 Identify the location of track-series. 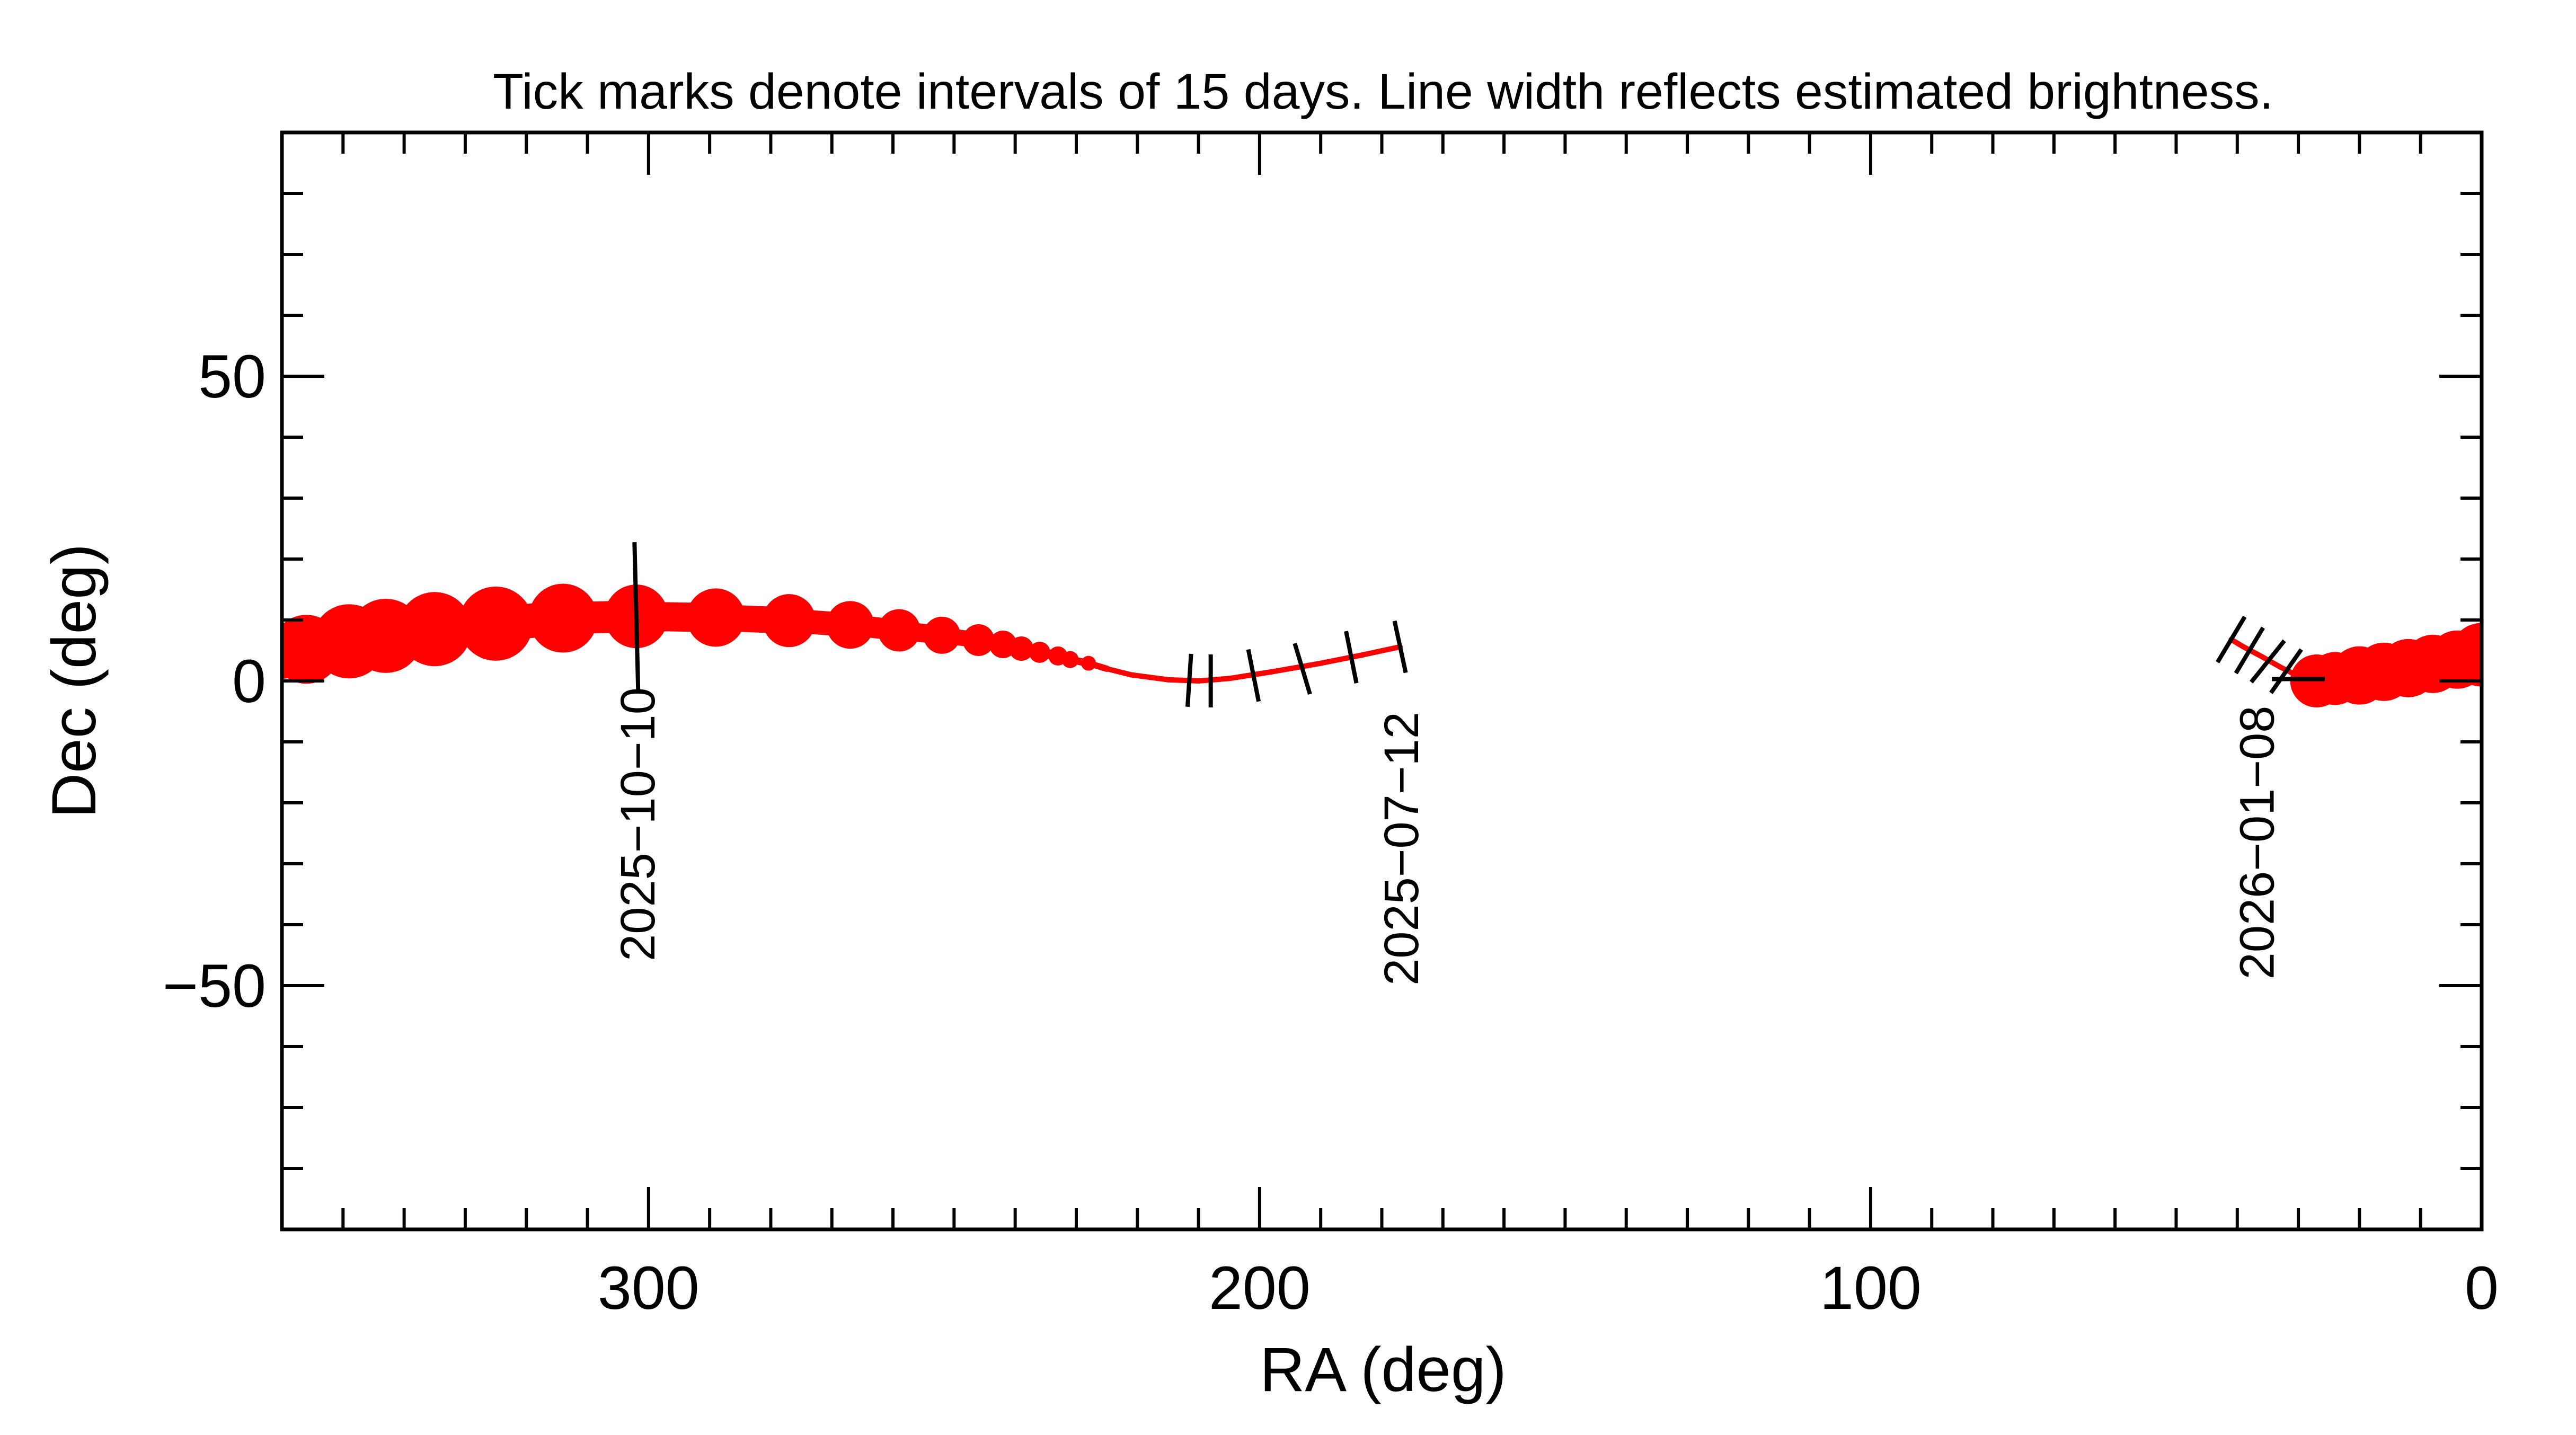
(842, 633).